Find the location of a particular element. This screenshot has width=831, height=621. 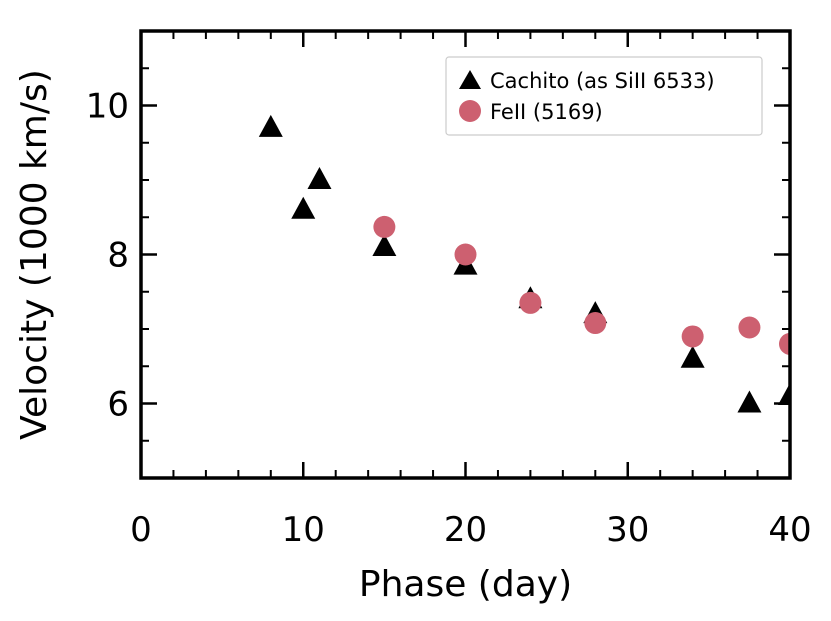

x-tick-label: 30 is located at coordinates (627, 530).